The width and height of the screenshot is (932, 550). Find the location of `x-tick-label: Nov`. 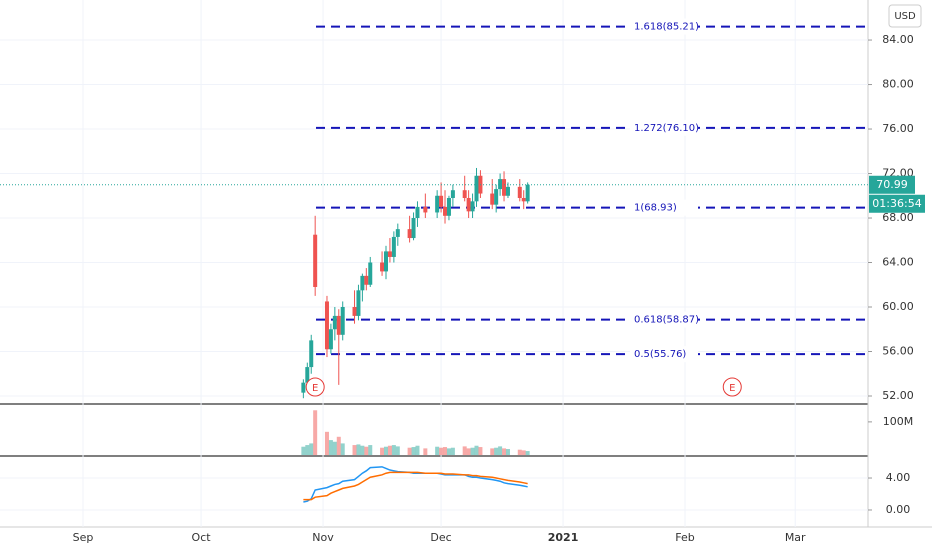

x-tick-label: Nov is located at coordinates (323, 537).